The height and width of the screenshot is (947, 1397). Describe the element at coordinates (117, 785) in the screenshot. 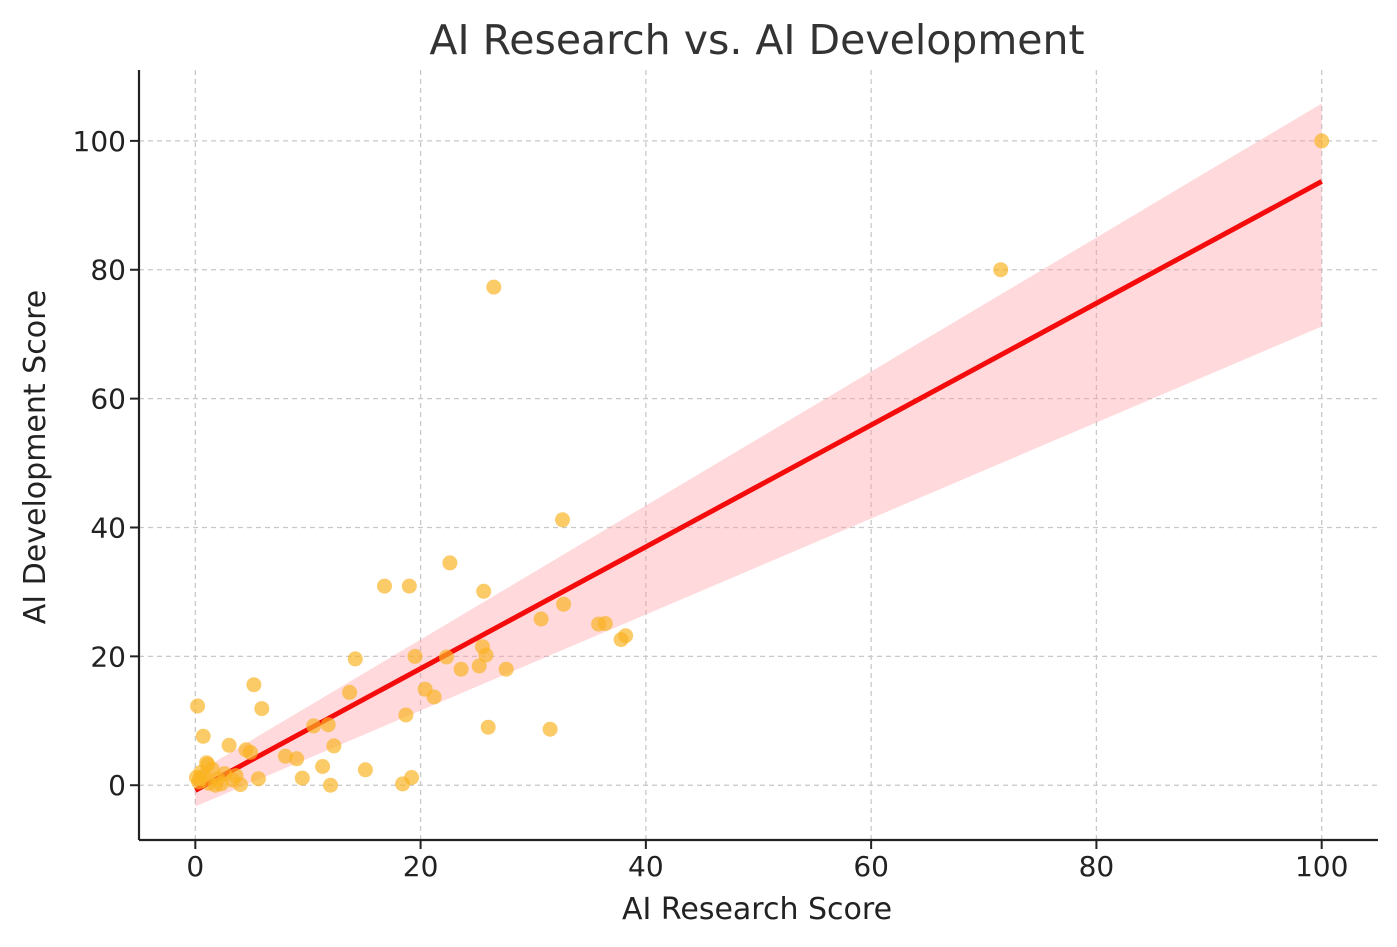

I see `y-tick-label: 0` at that location.